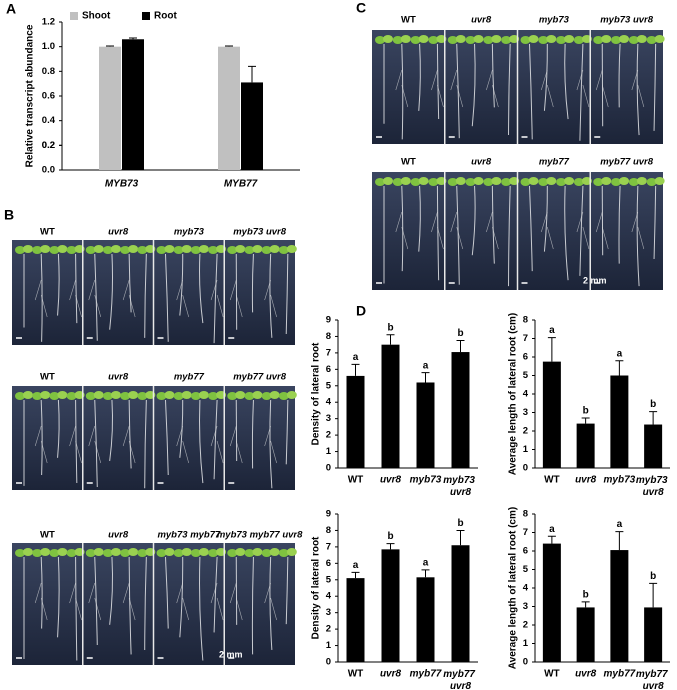 The width and height of the screenshot is (677, 690). What do you see at coordinates (329, 385) in the screenshot?
I see `y-tick-label: 5` at bounding box center [329, 385].